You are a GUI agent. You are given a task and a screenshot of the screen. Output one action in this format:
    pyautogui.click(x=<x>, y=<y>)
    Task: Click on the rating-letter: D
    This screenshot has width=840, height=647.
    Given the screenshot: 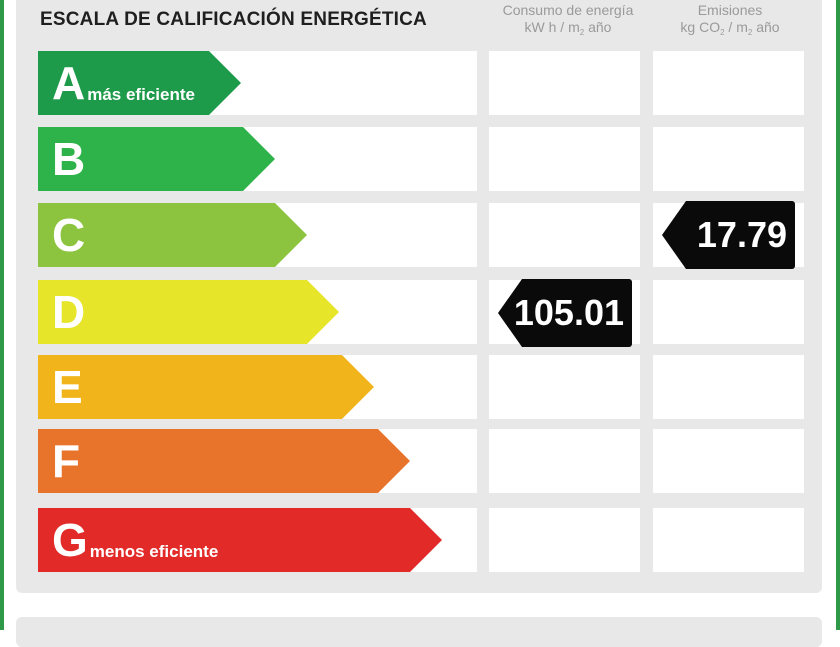 What is the action you would take?
    pyautogui.click(x=69, y=312)
    